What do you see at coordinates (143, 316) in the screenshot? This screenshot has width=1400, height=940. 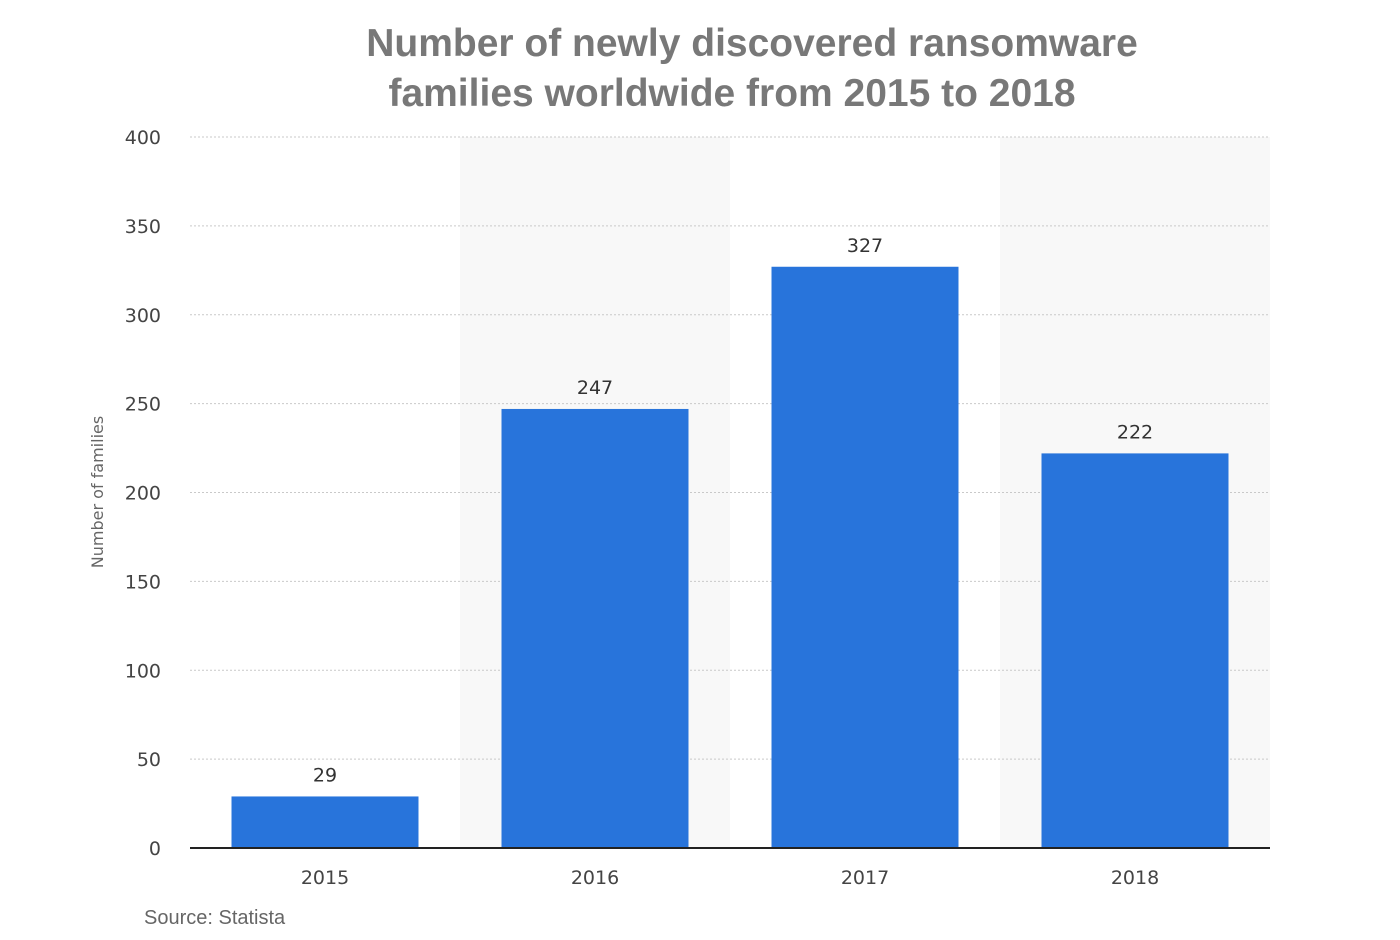 I see `y-tick-label: 300` at bounding box center [143, 316].